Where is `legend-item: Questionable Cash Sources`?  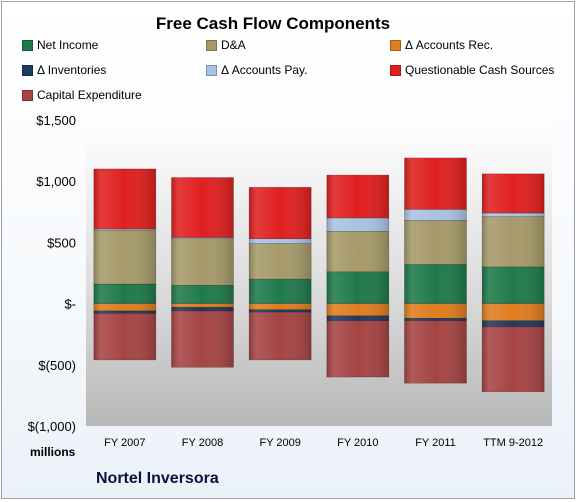 legend-item: Questionable Cash Sources is located at coordinates (472, 70).